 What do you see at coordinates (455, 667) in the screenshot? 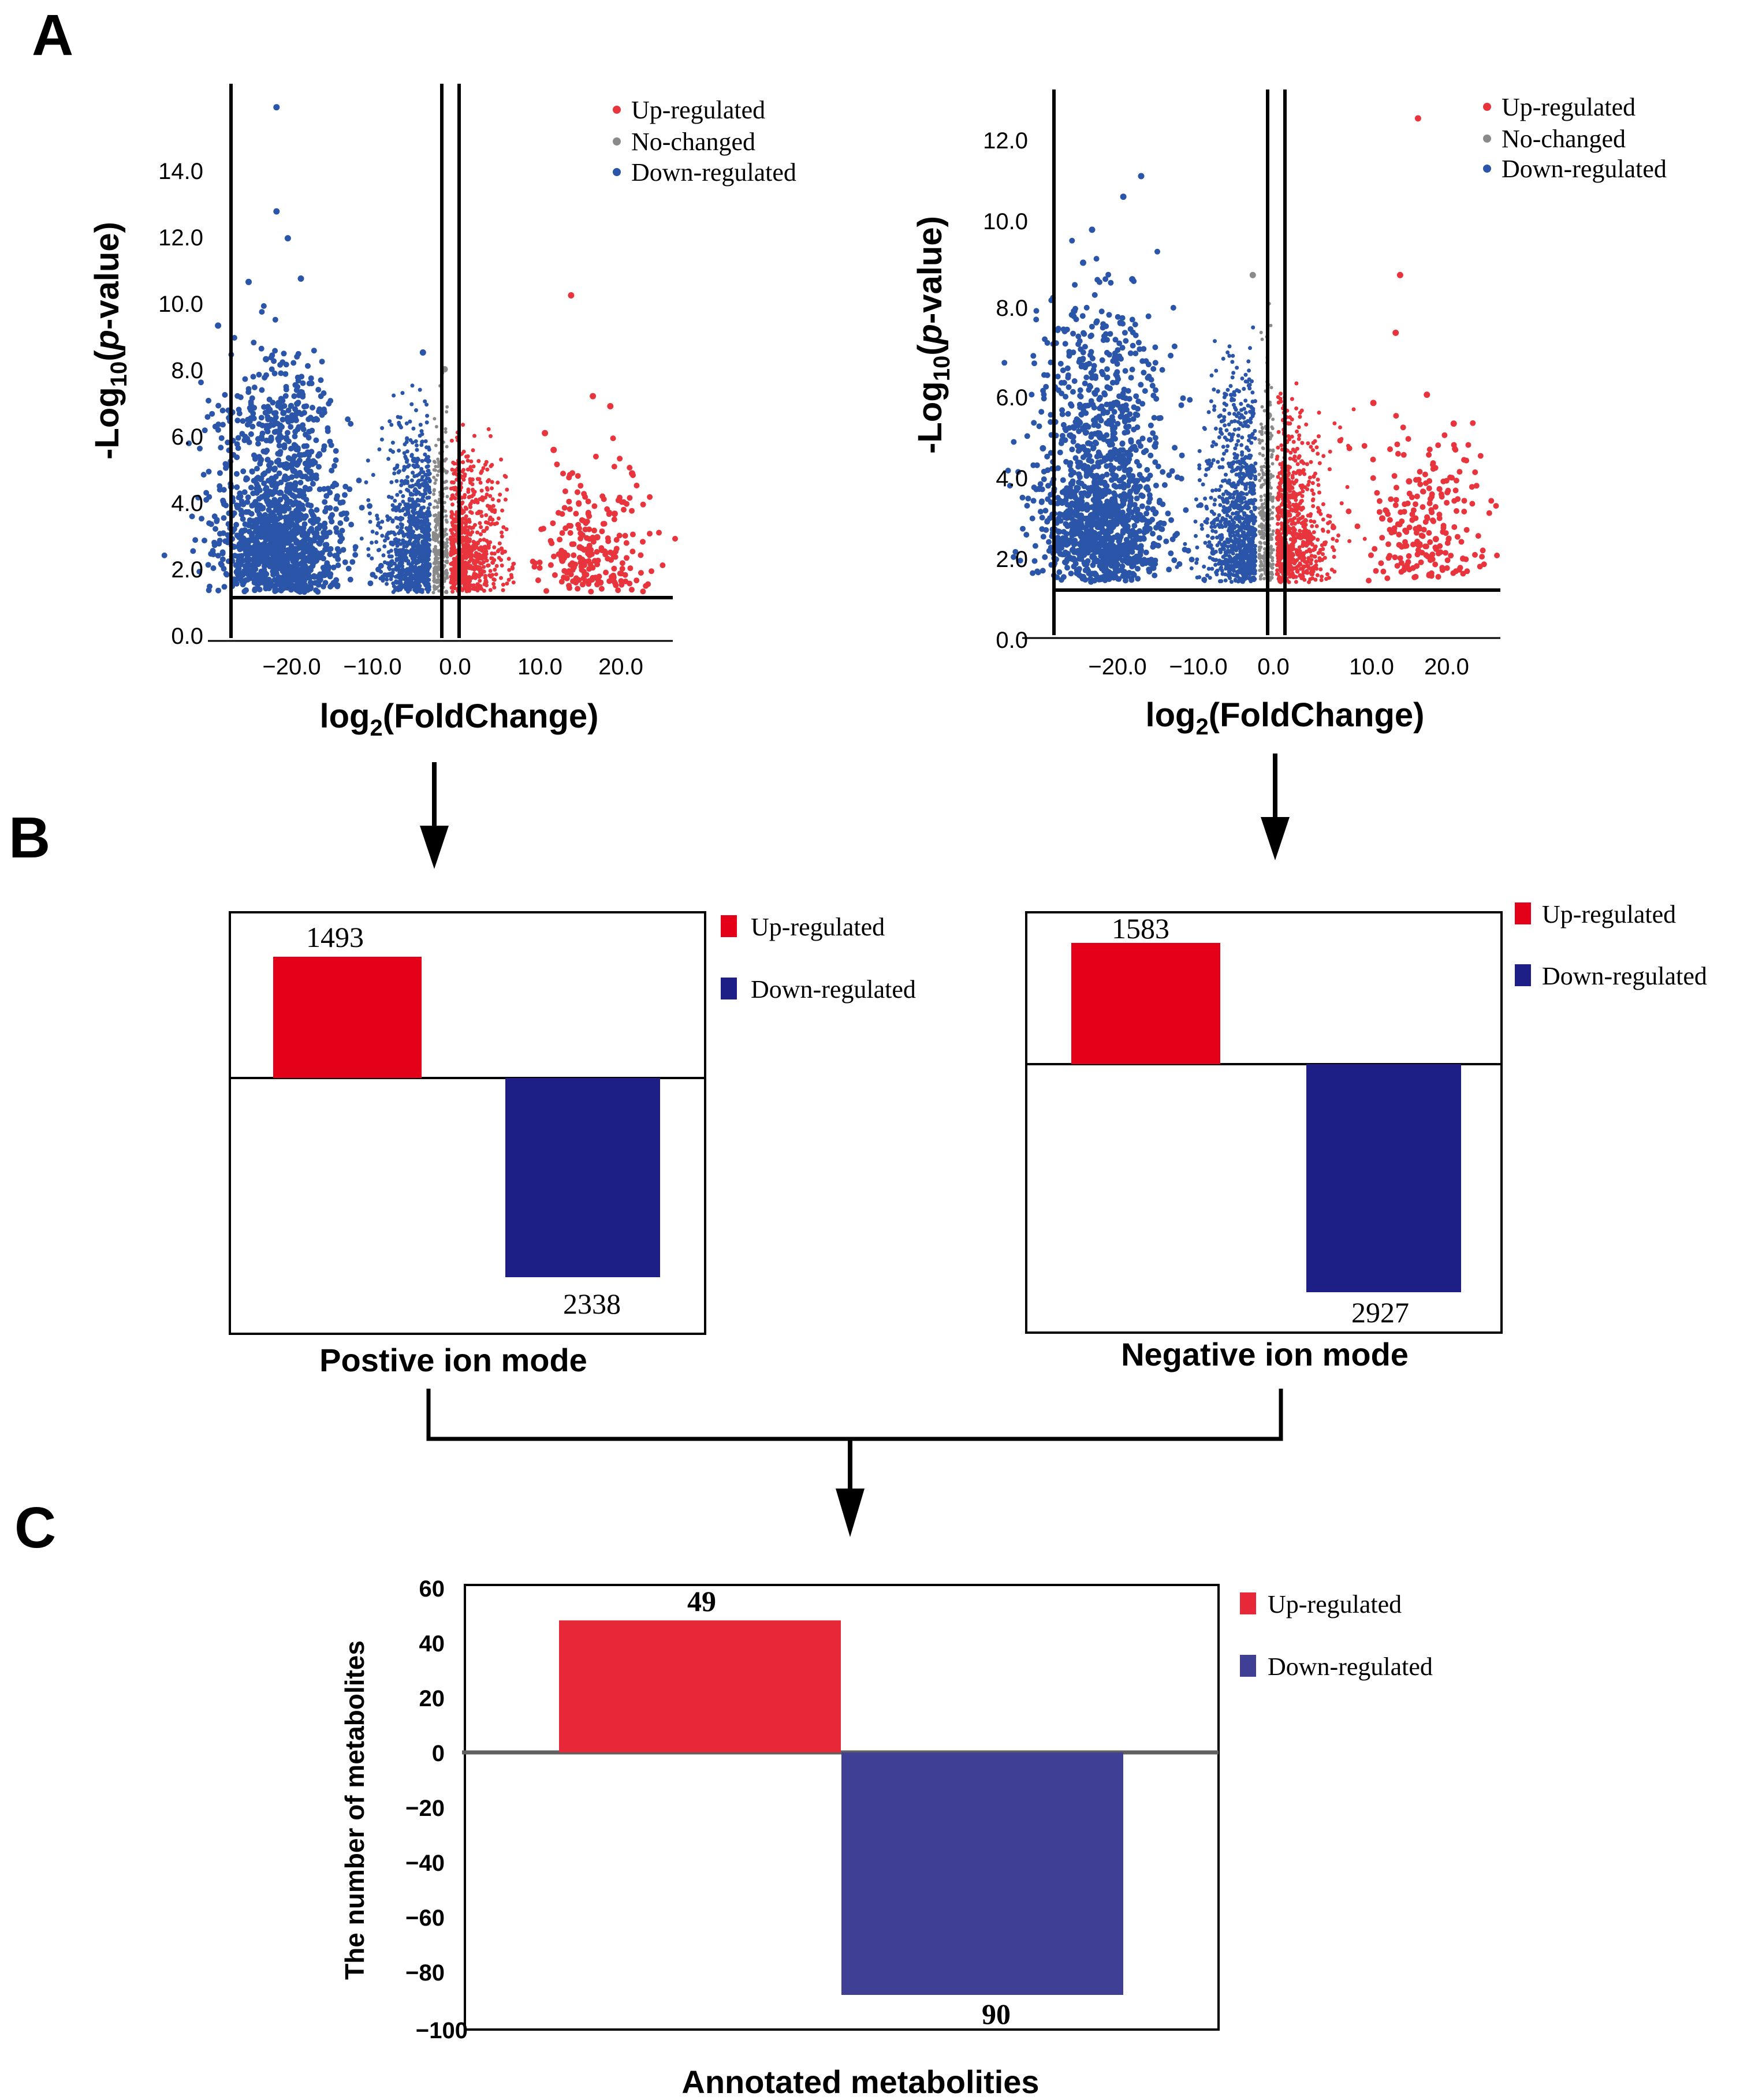
I see `x-tick: 0.0` at bounding box center [455, 667].